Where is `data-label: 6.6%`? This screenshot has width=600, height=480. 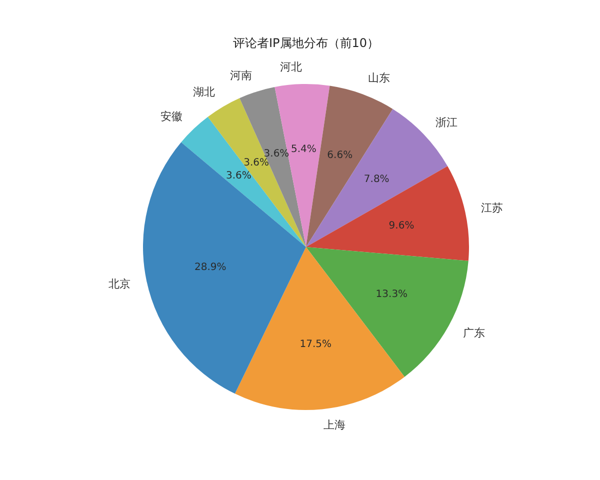 data-label: 6.6% is located at coordinates (340, 155).